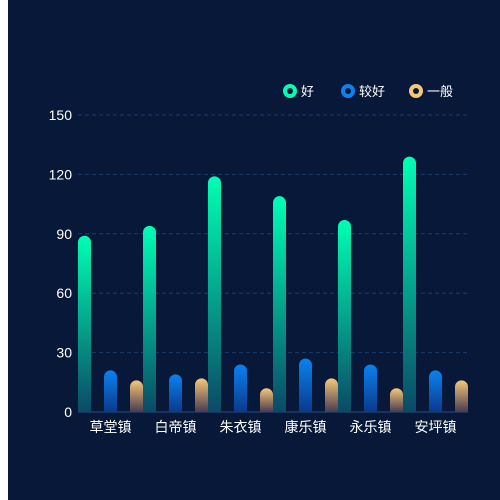 The image size is (500, 500). What do you see at coordinates (370, 388) in the screenshot?
I see `bar-较好-永乐镇` at bounding box center [370, 388].